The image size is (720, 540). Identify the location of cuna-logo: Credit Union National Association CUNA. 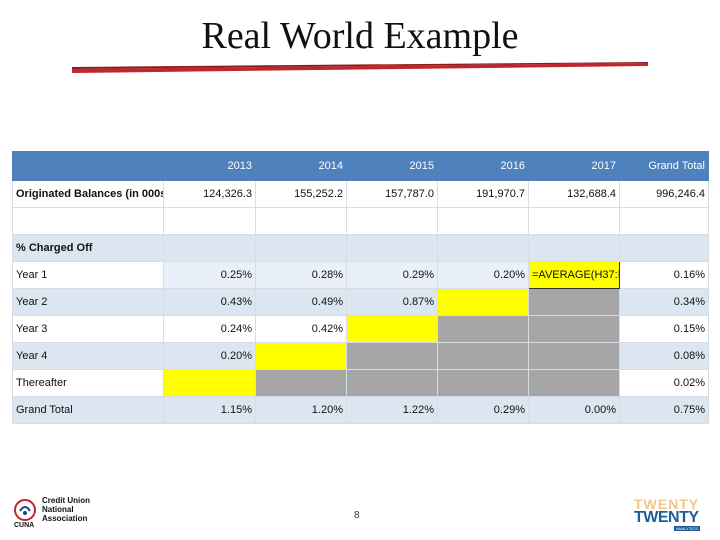
(59, 513).